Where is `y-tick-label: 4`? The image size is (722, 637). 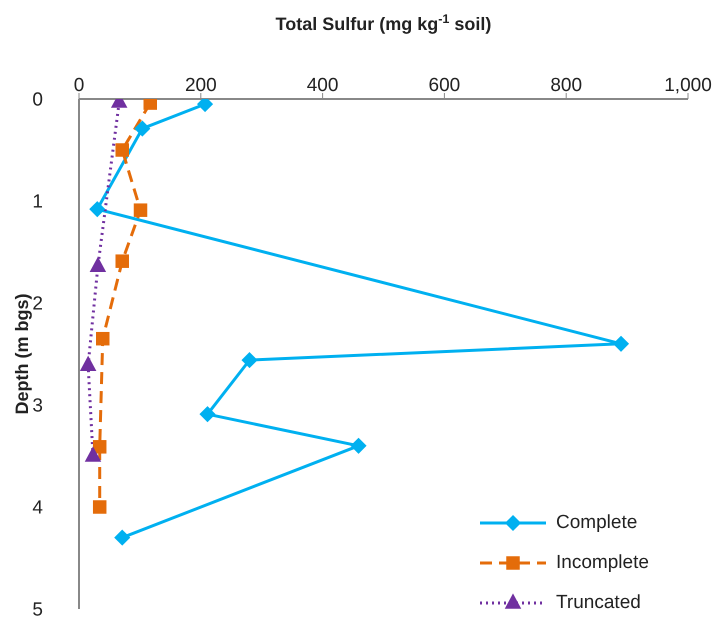 y-tick-label: 4 is located at coordinates (38, 508).